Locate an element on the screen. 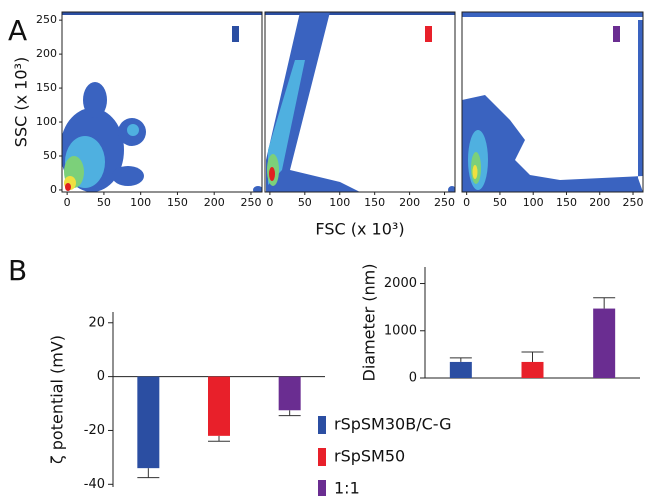  panel-letter: A is located at coordinates (17, 30).